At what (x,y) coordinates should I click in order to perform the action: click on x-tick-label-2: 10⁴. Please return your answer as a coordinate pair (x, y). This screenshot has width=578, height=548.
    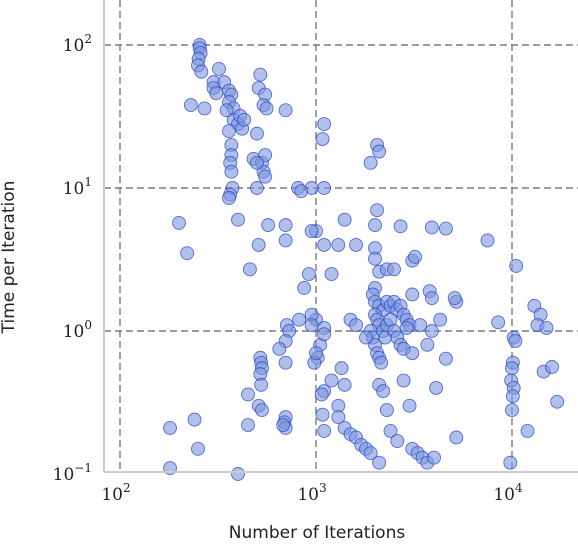
    Looking at the image, I should click on (508, 493).